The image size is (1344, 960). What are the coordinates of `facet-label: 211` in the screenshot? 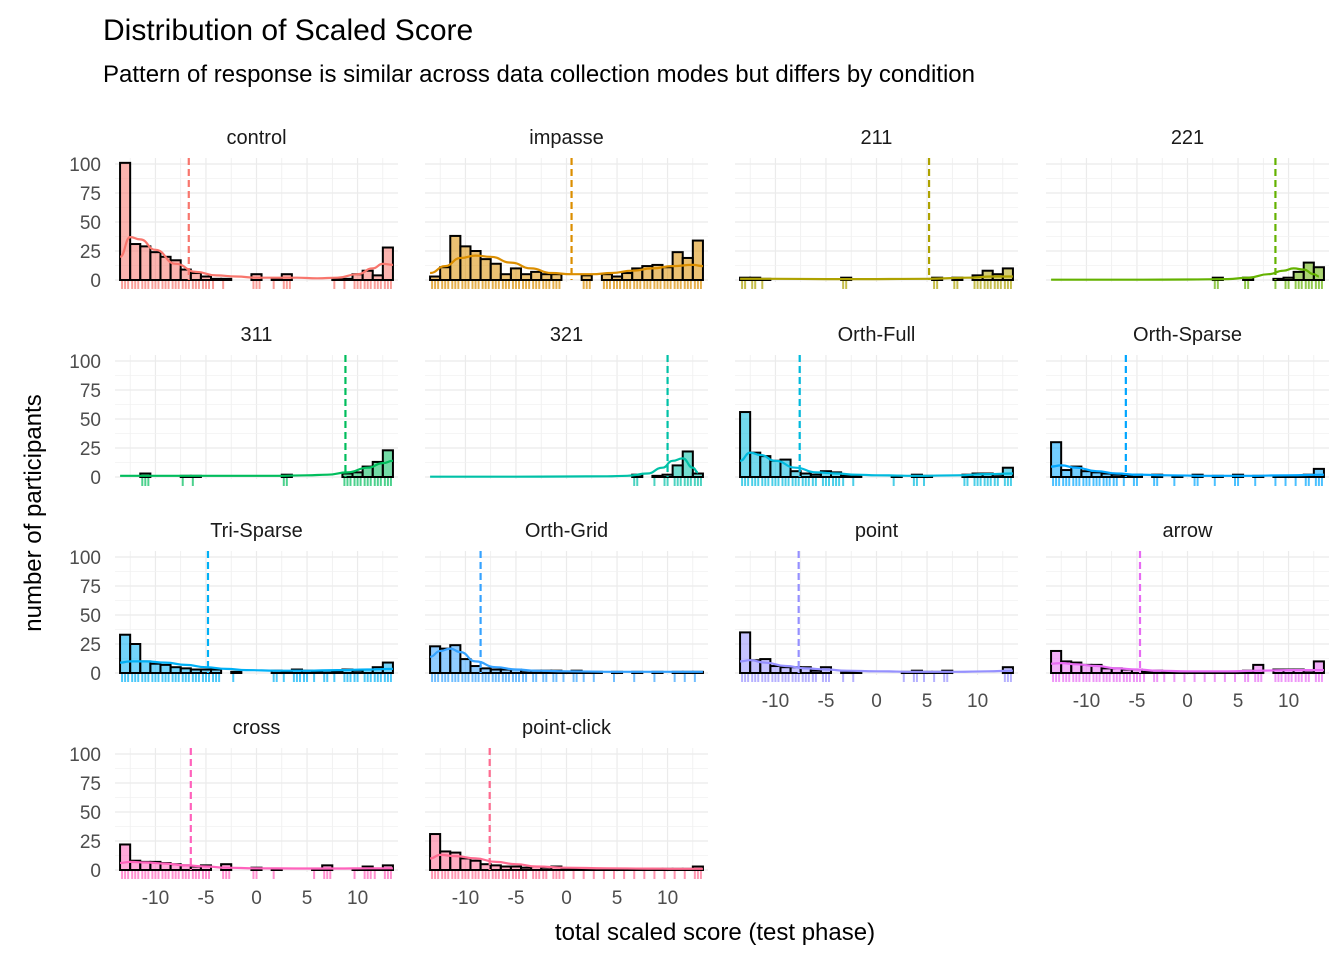 It's located at (877, 138).